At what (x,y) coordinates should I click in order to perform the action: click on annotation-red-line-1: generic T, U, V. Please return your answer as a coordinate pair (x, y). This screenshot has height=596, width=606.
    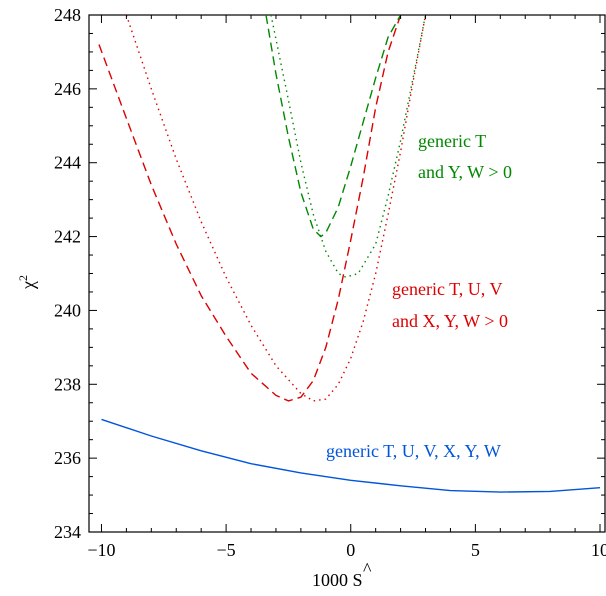
    Looking at the image, I should click on (447, 289).